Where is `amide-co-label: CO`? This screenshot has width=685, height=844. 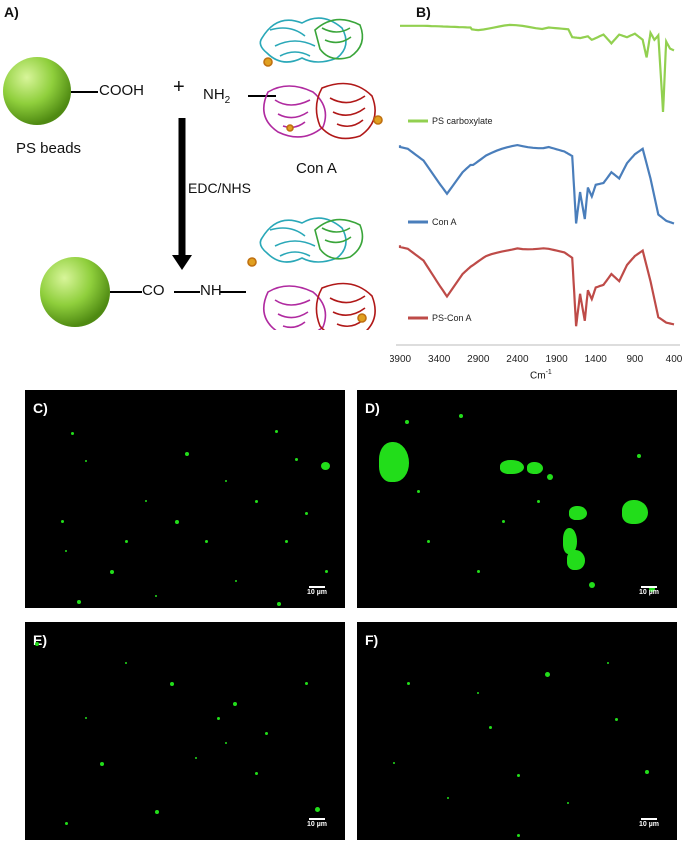 amide-co-label: CO is located at coordinates (153, 290).